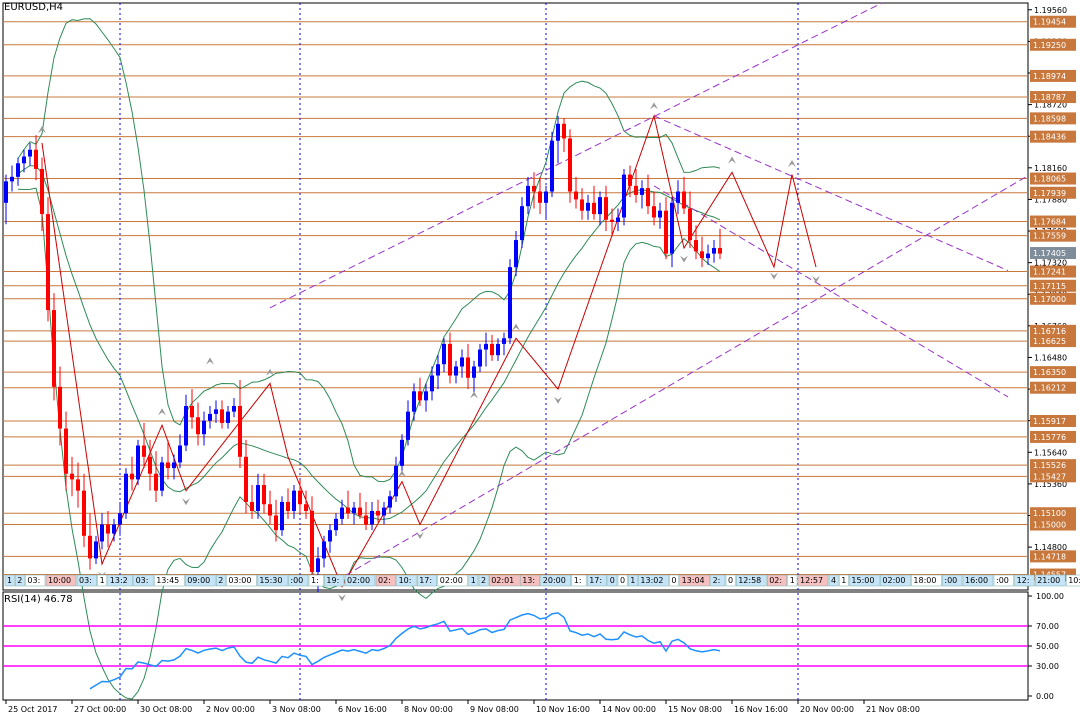 The width and height of the screenshot is (1080, 720). What do you see at coordinates (332, 580) in the screenshot?
I see `time-marker-label: 19:` at bounding box center [332, 580].